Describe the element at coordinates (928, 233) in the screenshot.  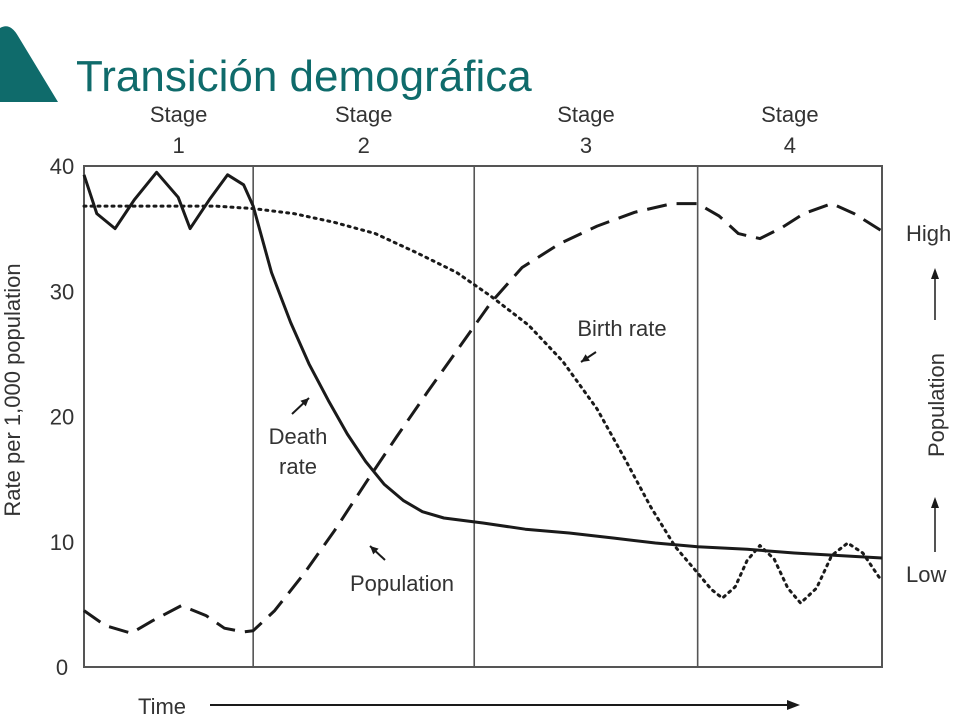
I see `right-axis-high-label: High` at that location.